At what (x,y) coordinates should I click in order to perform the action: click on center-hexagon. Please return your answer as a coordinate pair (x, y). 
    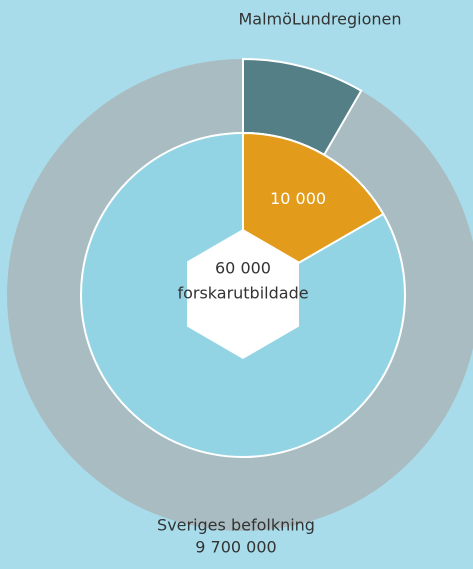
    Looking at the image, I should click on (243, 294).